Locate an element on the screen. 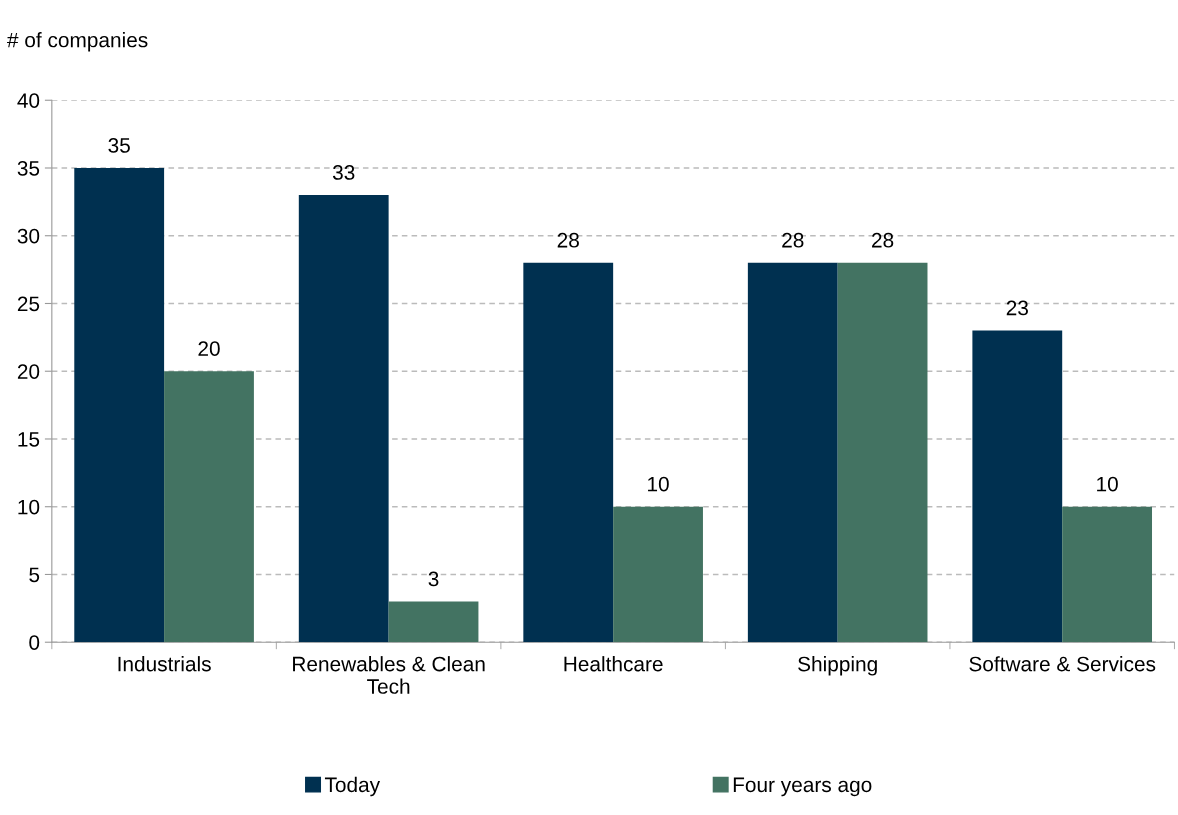 The height and width of the screenshot is (815, 1178). y-axis-title: # of companies is located at coordinates (77, 42).